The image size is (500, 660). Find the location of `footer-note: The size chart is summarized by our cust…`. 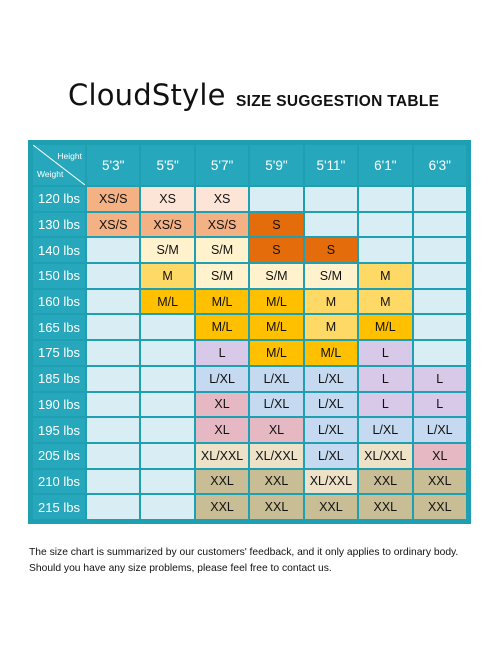

footer-note: The size chart is summarized by our cust… is located at coordinates (259, 560).